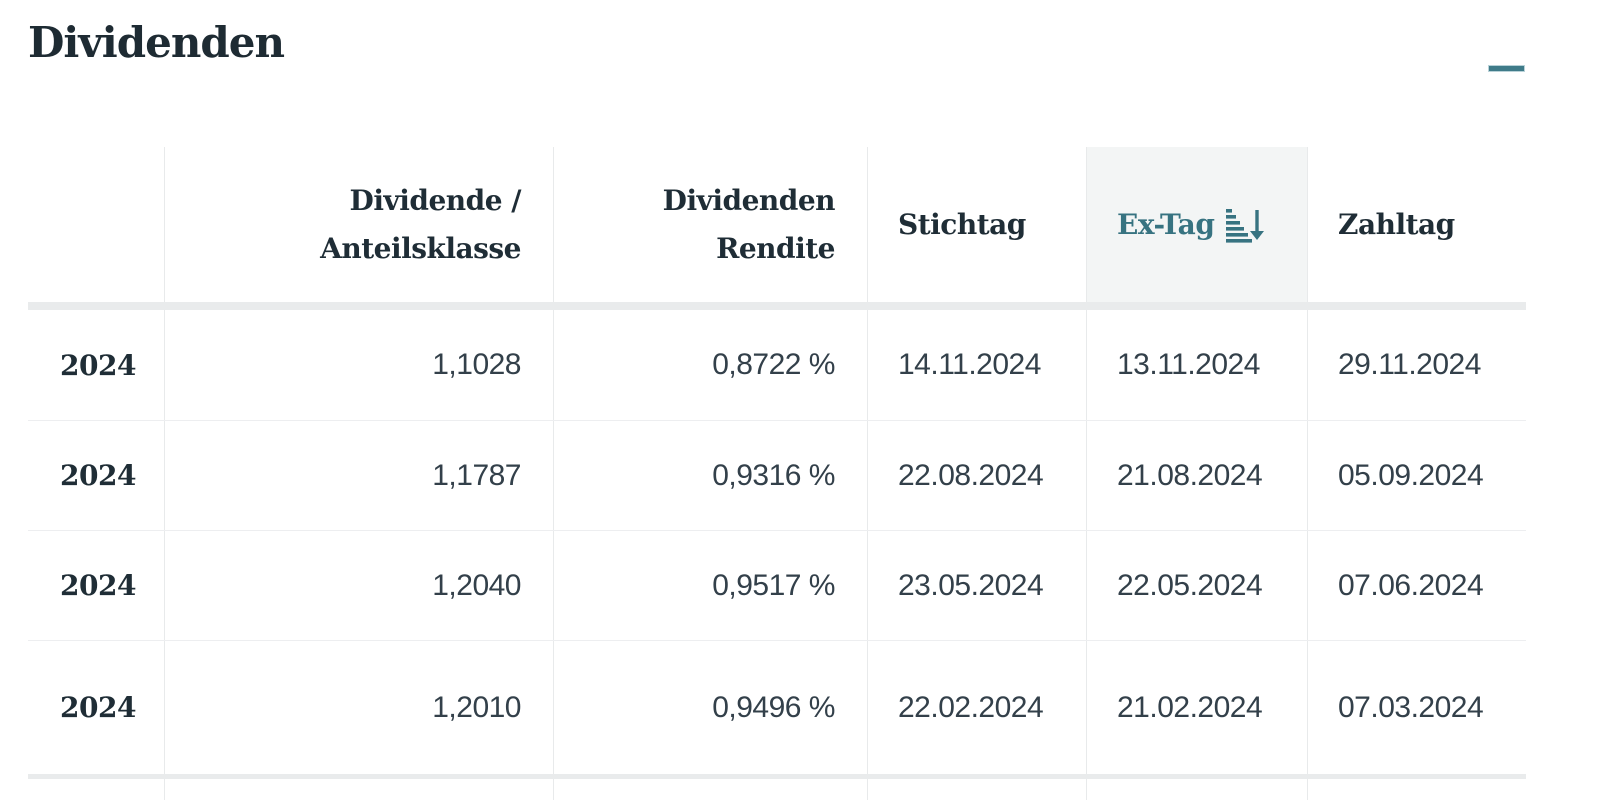 The width and height of the screenshot is (1620, 800). I want to click on table-row-partial, so click(777, 789).